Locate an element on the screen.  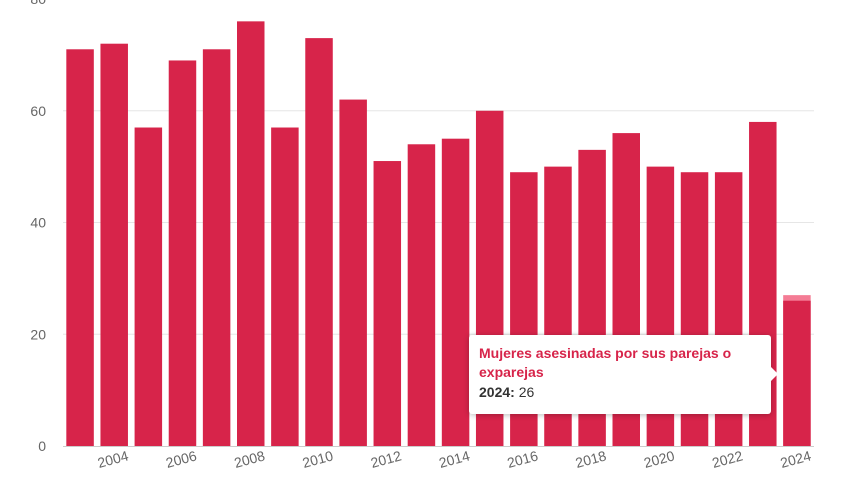
x-tick-label-2014: 2014 is located at coordinates (454, 459).